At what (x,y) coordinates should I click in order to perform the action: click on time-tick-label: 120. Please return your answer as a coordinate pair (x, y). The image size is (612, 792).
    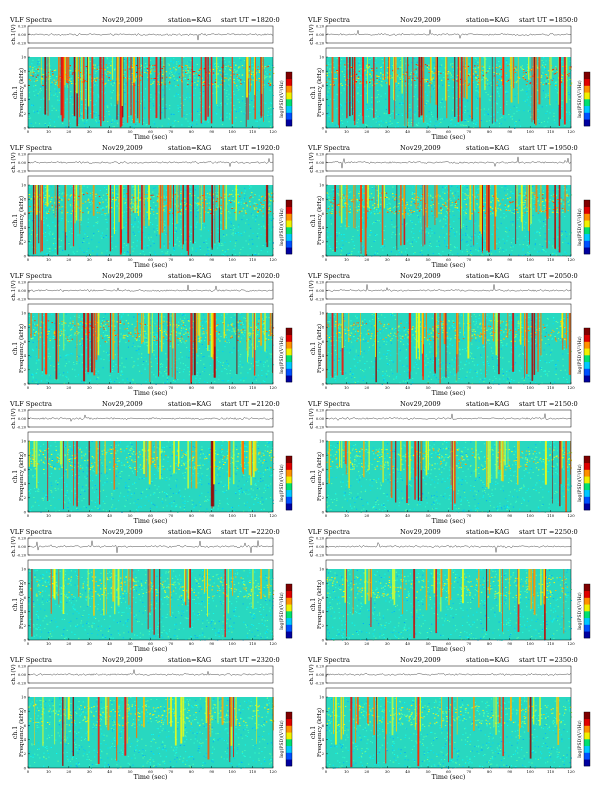
    Looking at the image, I should click on (571, 515).